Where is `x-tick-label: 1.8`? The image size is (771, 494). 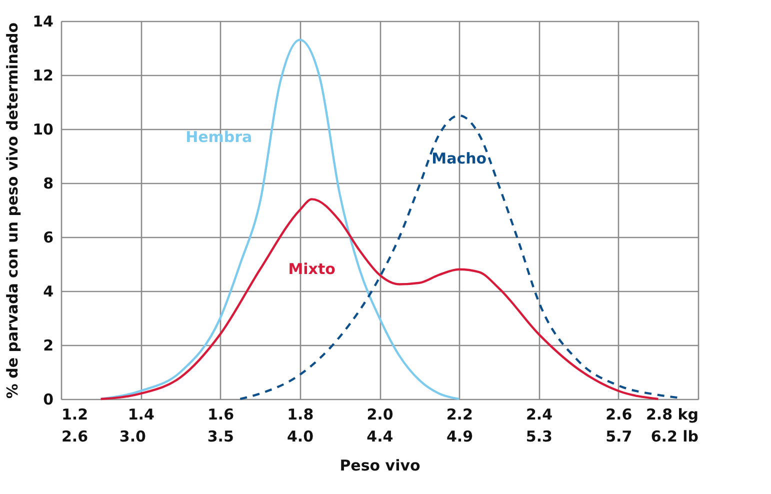 x-tick-label: 1.8 is located at coordinates (300, 415).